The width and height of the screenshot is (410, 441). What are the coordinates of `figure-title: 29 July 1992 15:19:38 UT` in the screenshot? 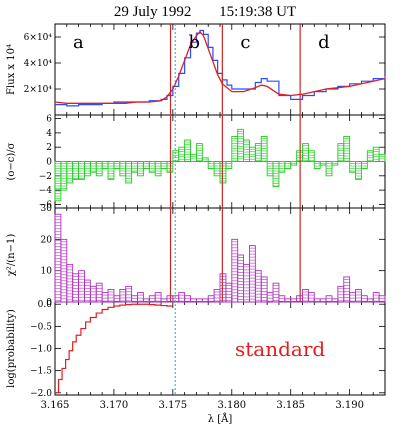 It's located at (205, 12).